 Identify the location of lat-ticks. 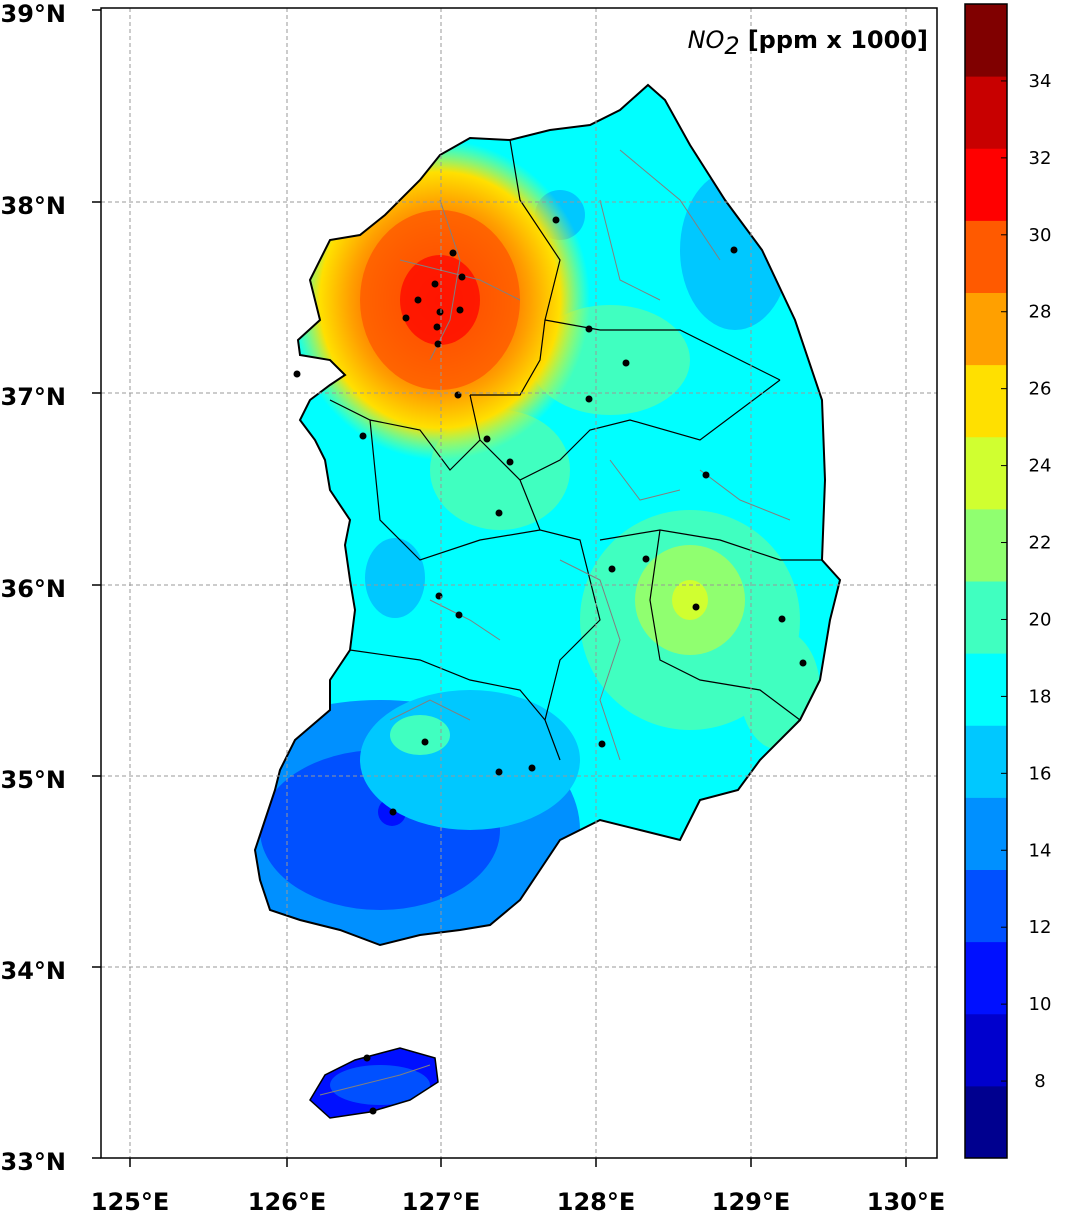
(96, 584).